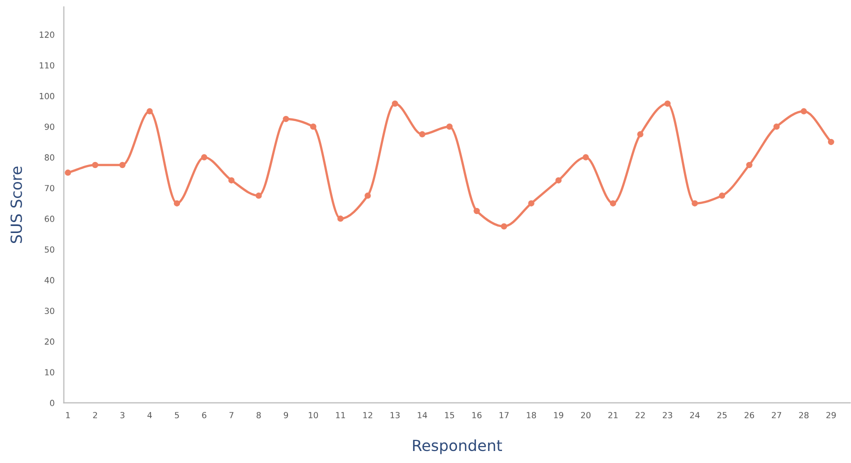 This screenshot has height=463, width=851. Describe the element at coordinates (258, 415) in the screenshot. I see `x-tick-label: 8` at that location.